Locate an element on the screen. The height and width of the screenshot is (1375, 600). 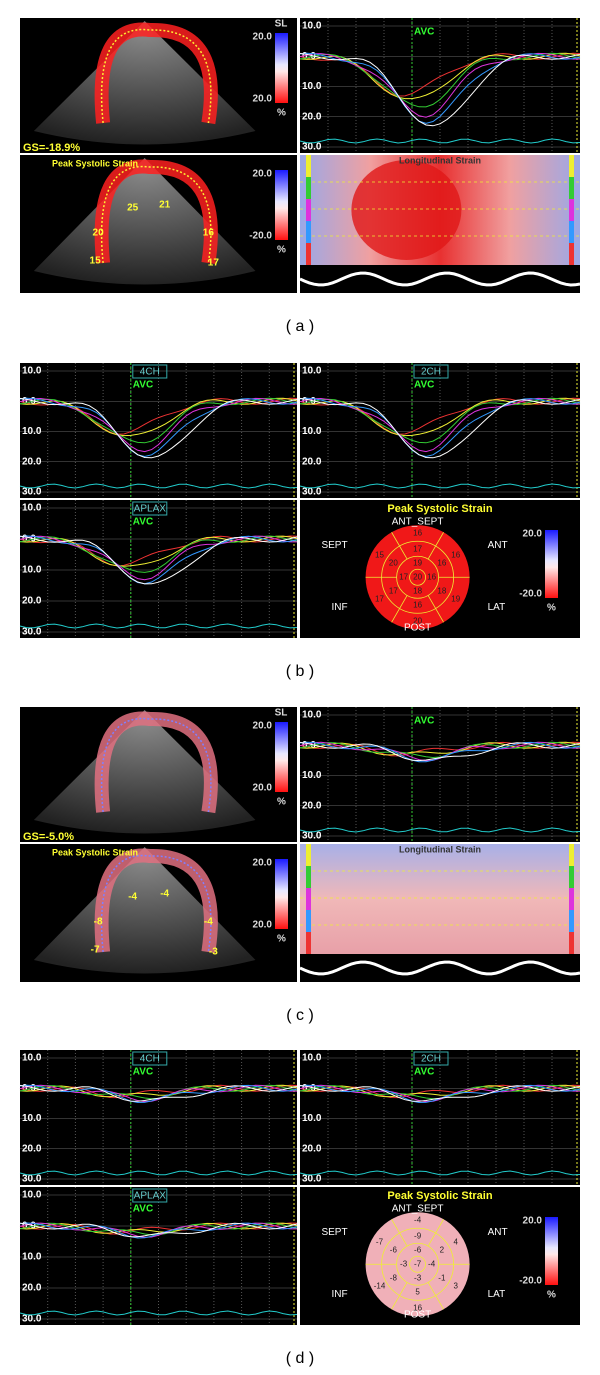
segment-value: 15 is located at coordinates (96, 261).